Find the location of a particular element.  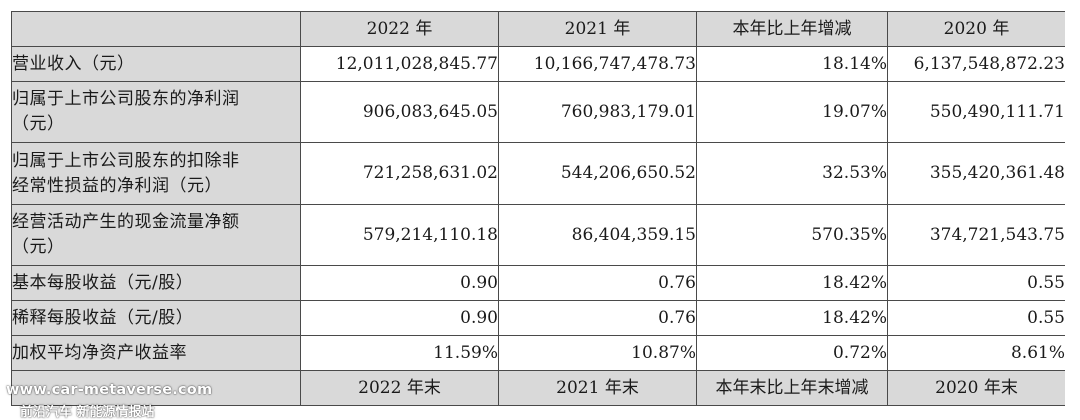

row-label-line: 归属于上市公司股东的净利润 is located at coordinates (126, 99).